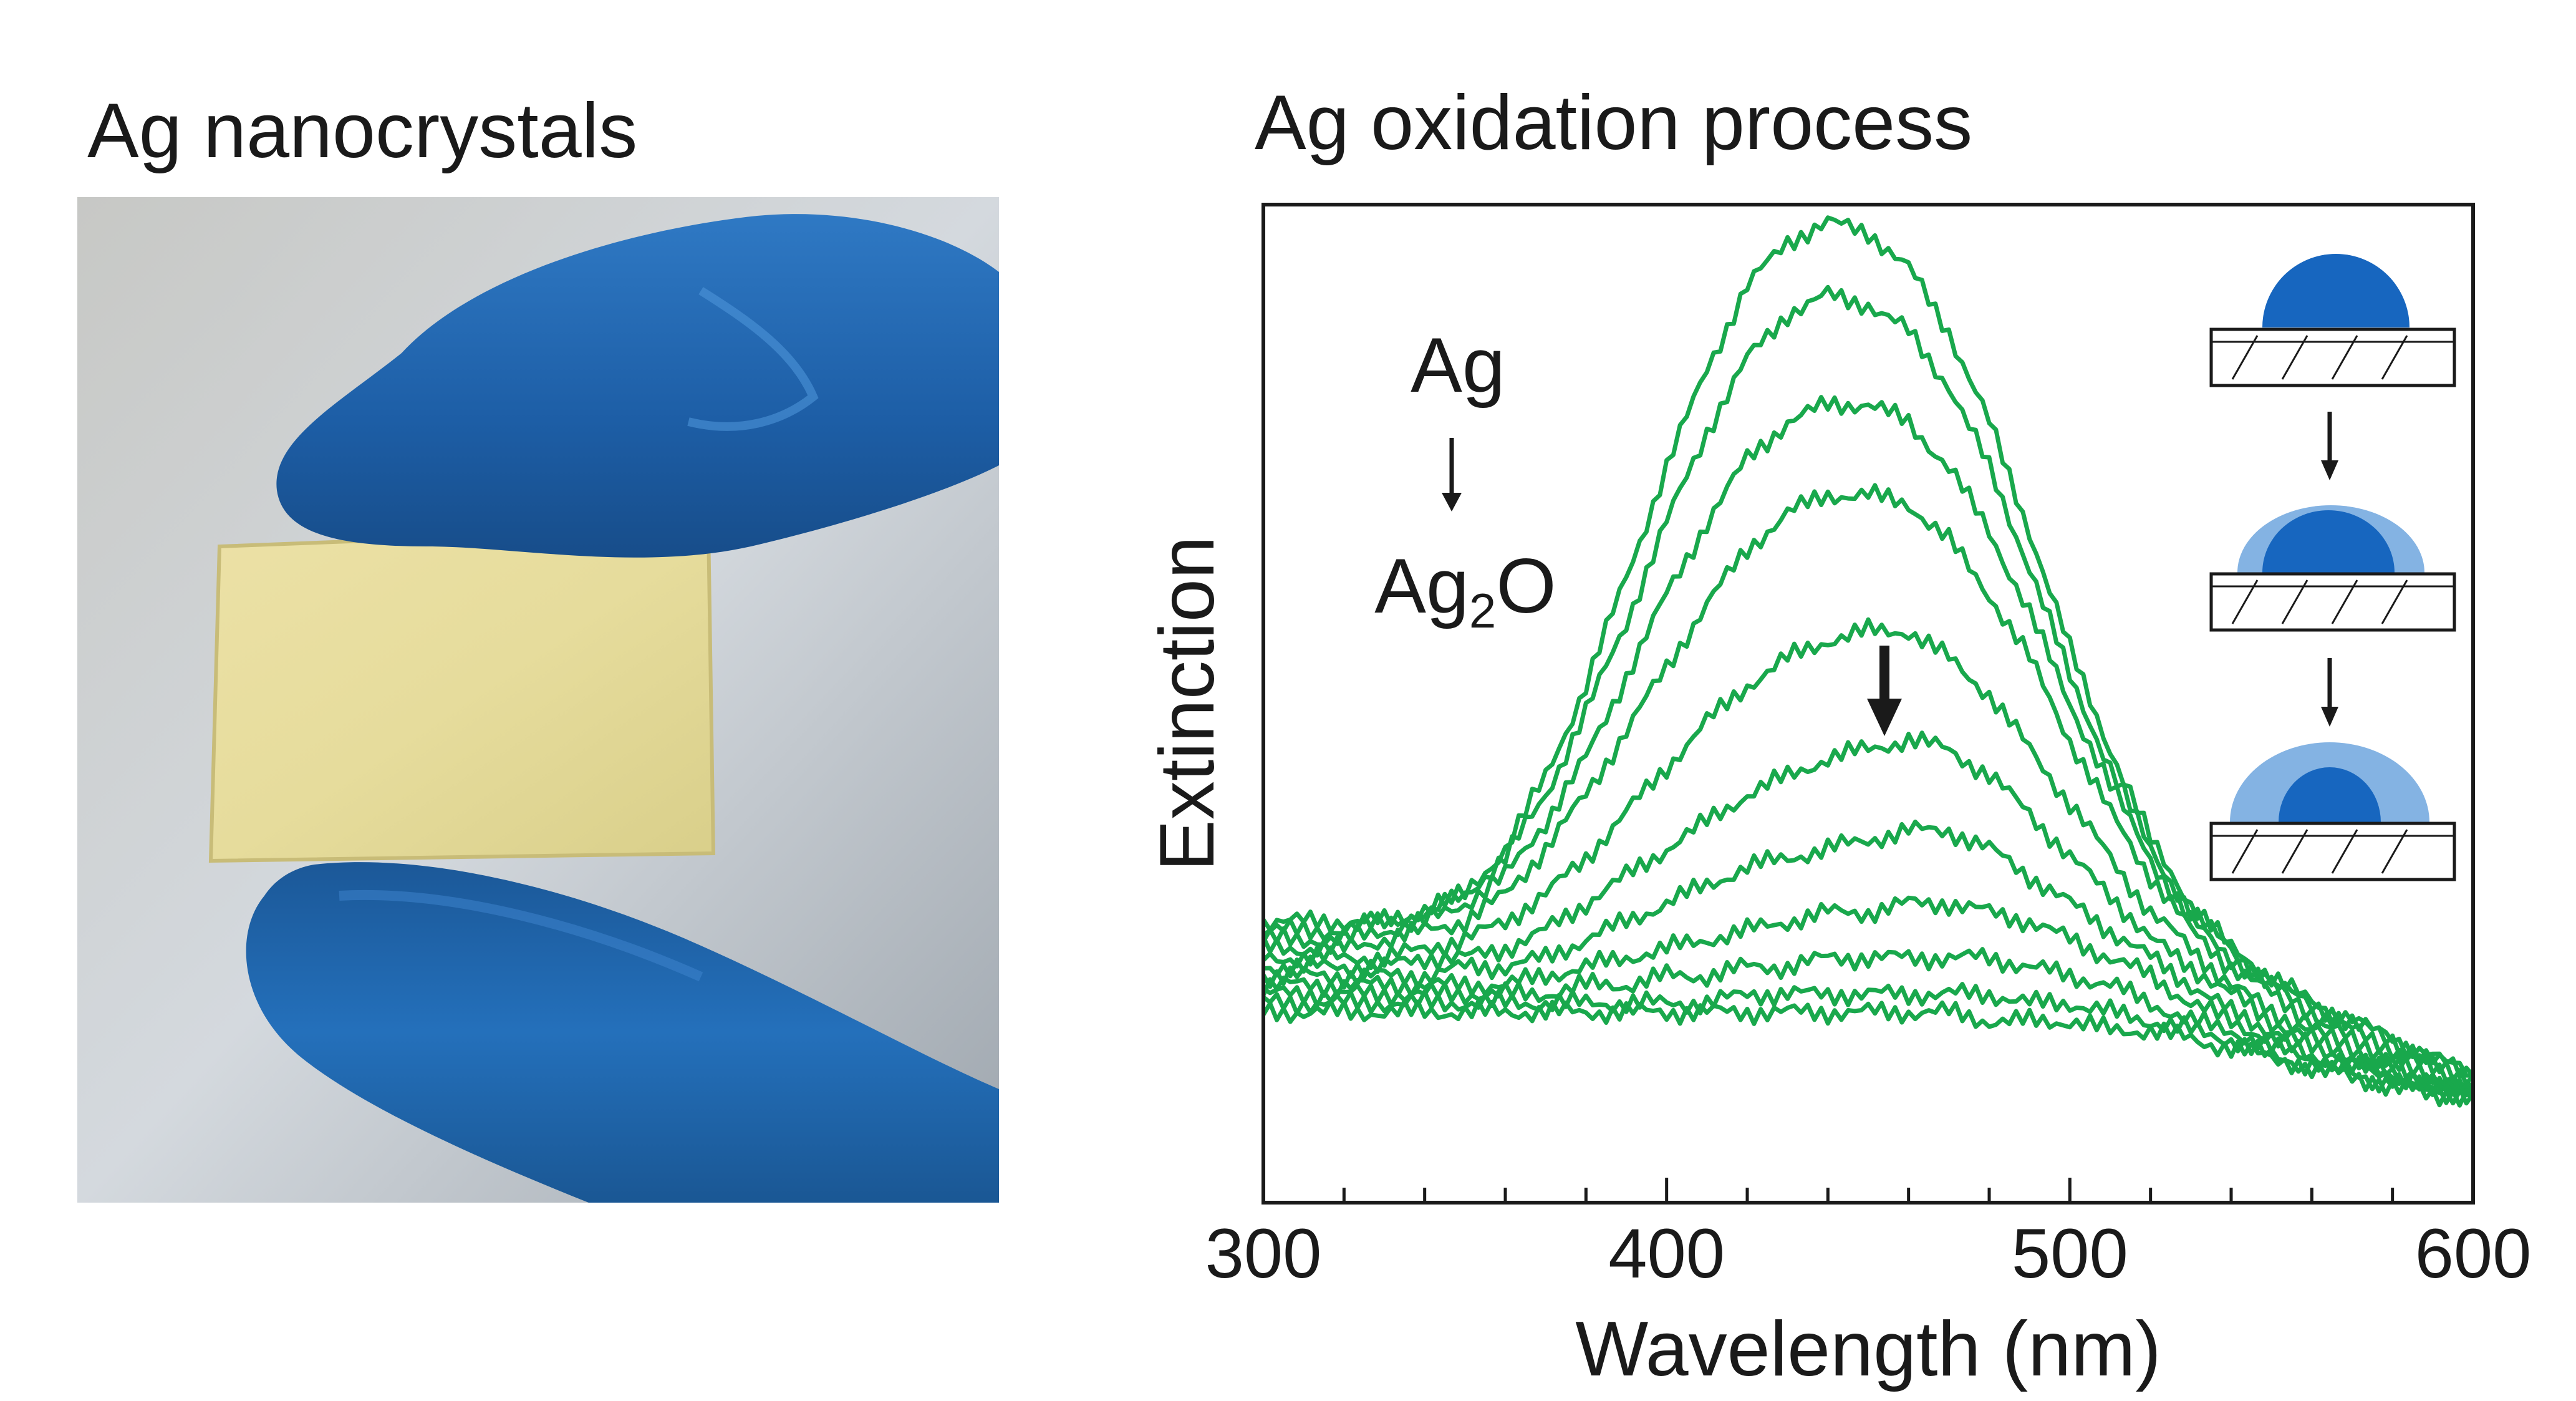 The image size is (2576, 1401). What do you see at coordinates (2336, 290) in the screenshot?
I see `ag-particle` at bounding box center [2336, 290].